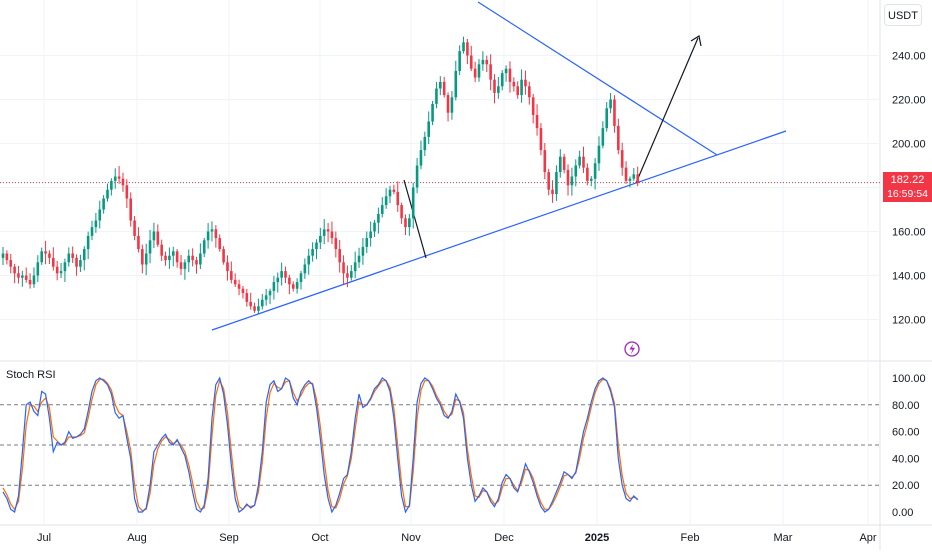 The image size is (932, 555). What do you see at coordinates (137, 538) in the screenshot?
I see `time-tick-label: Aug` at bounding box center [137, 538].